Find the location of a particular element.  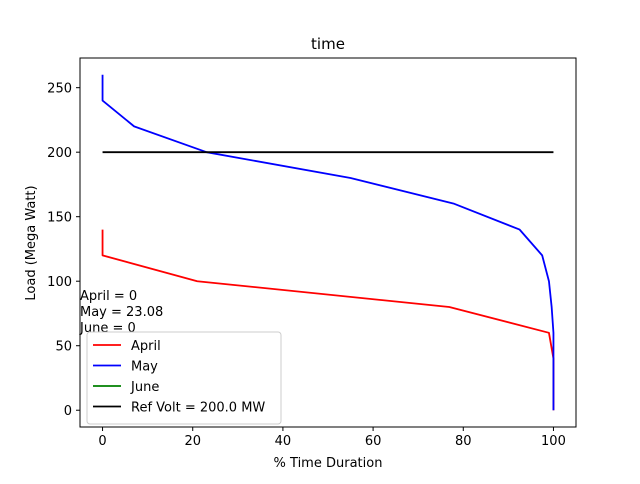

y-tick-label: 250 is located at coordinates (59, 89).